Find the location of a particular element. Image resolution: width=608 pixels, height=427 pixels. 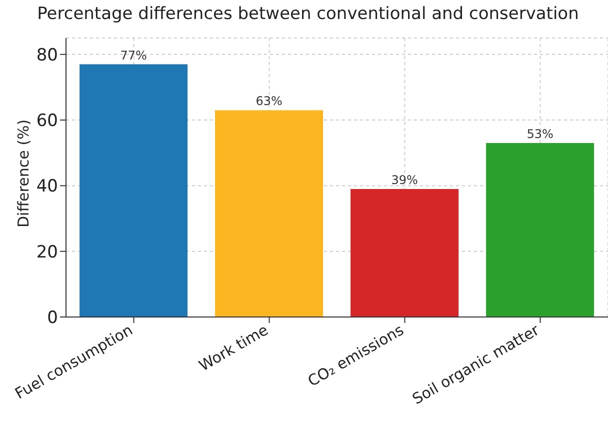

data-label: 77% is located at coordinates (133, 55).